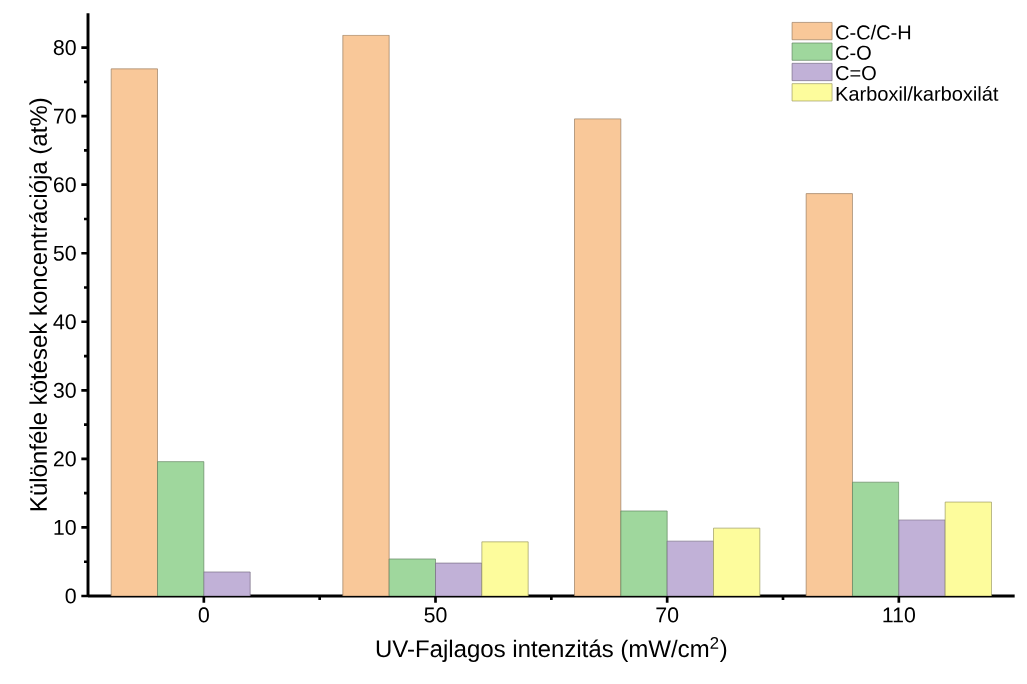  Describe the element at coordinates (435, 615) in the screenshot. I see `x-tick-label: 50` at that location.